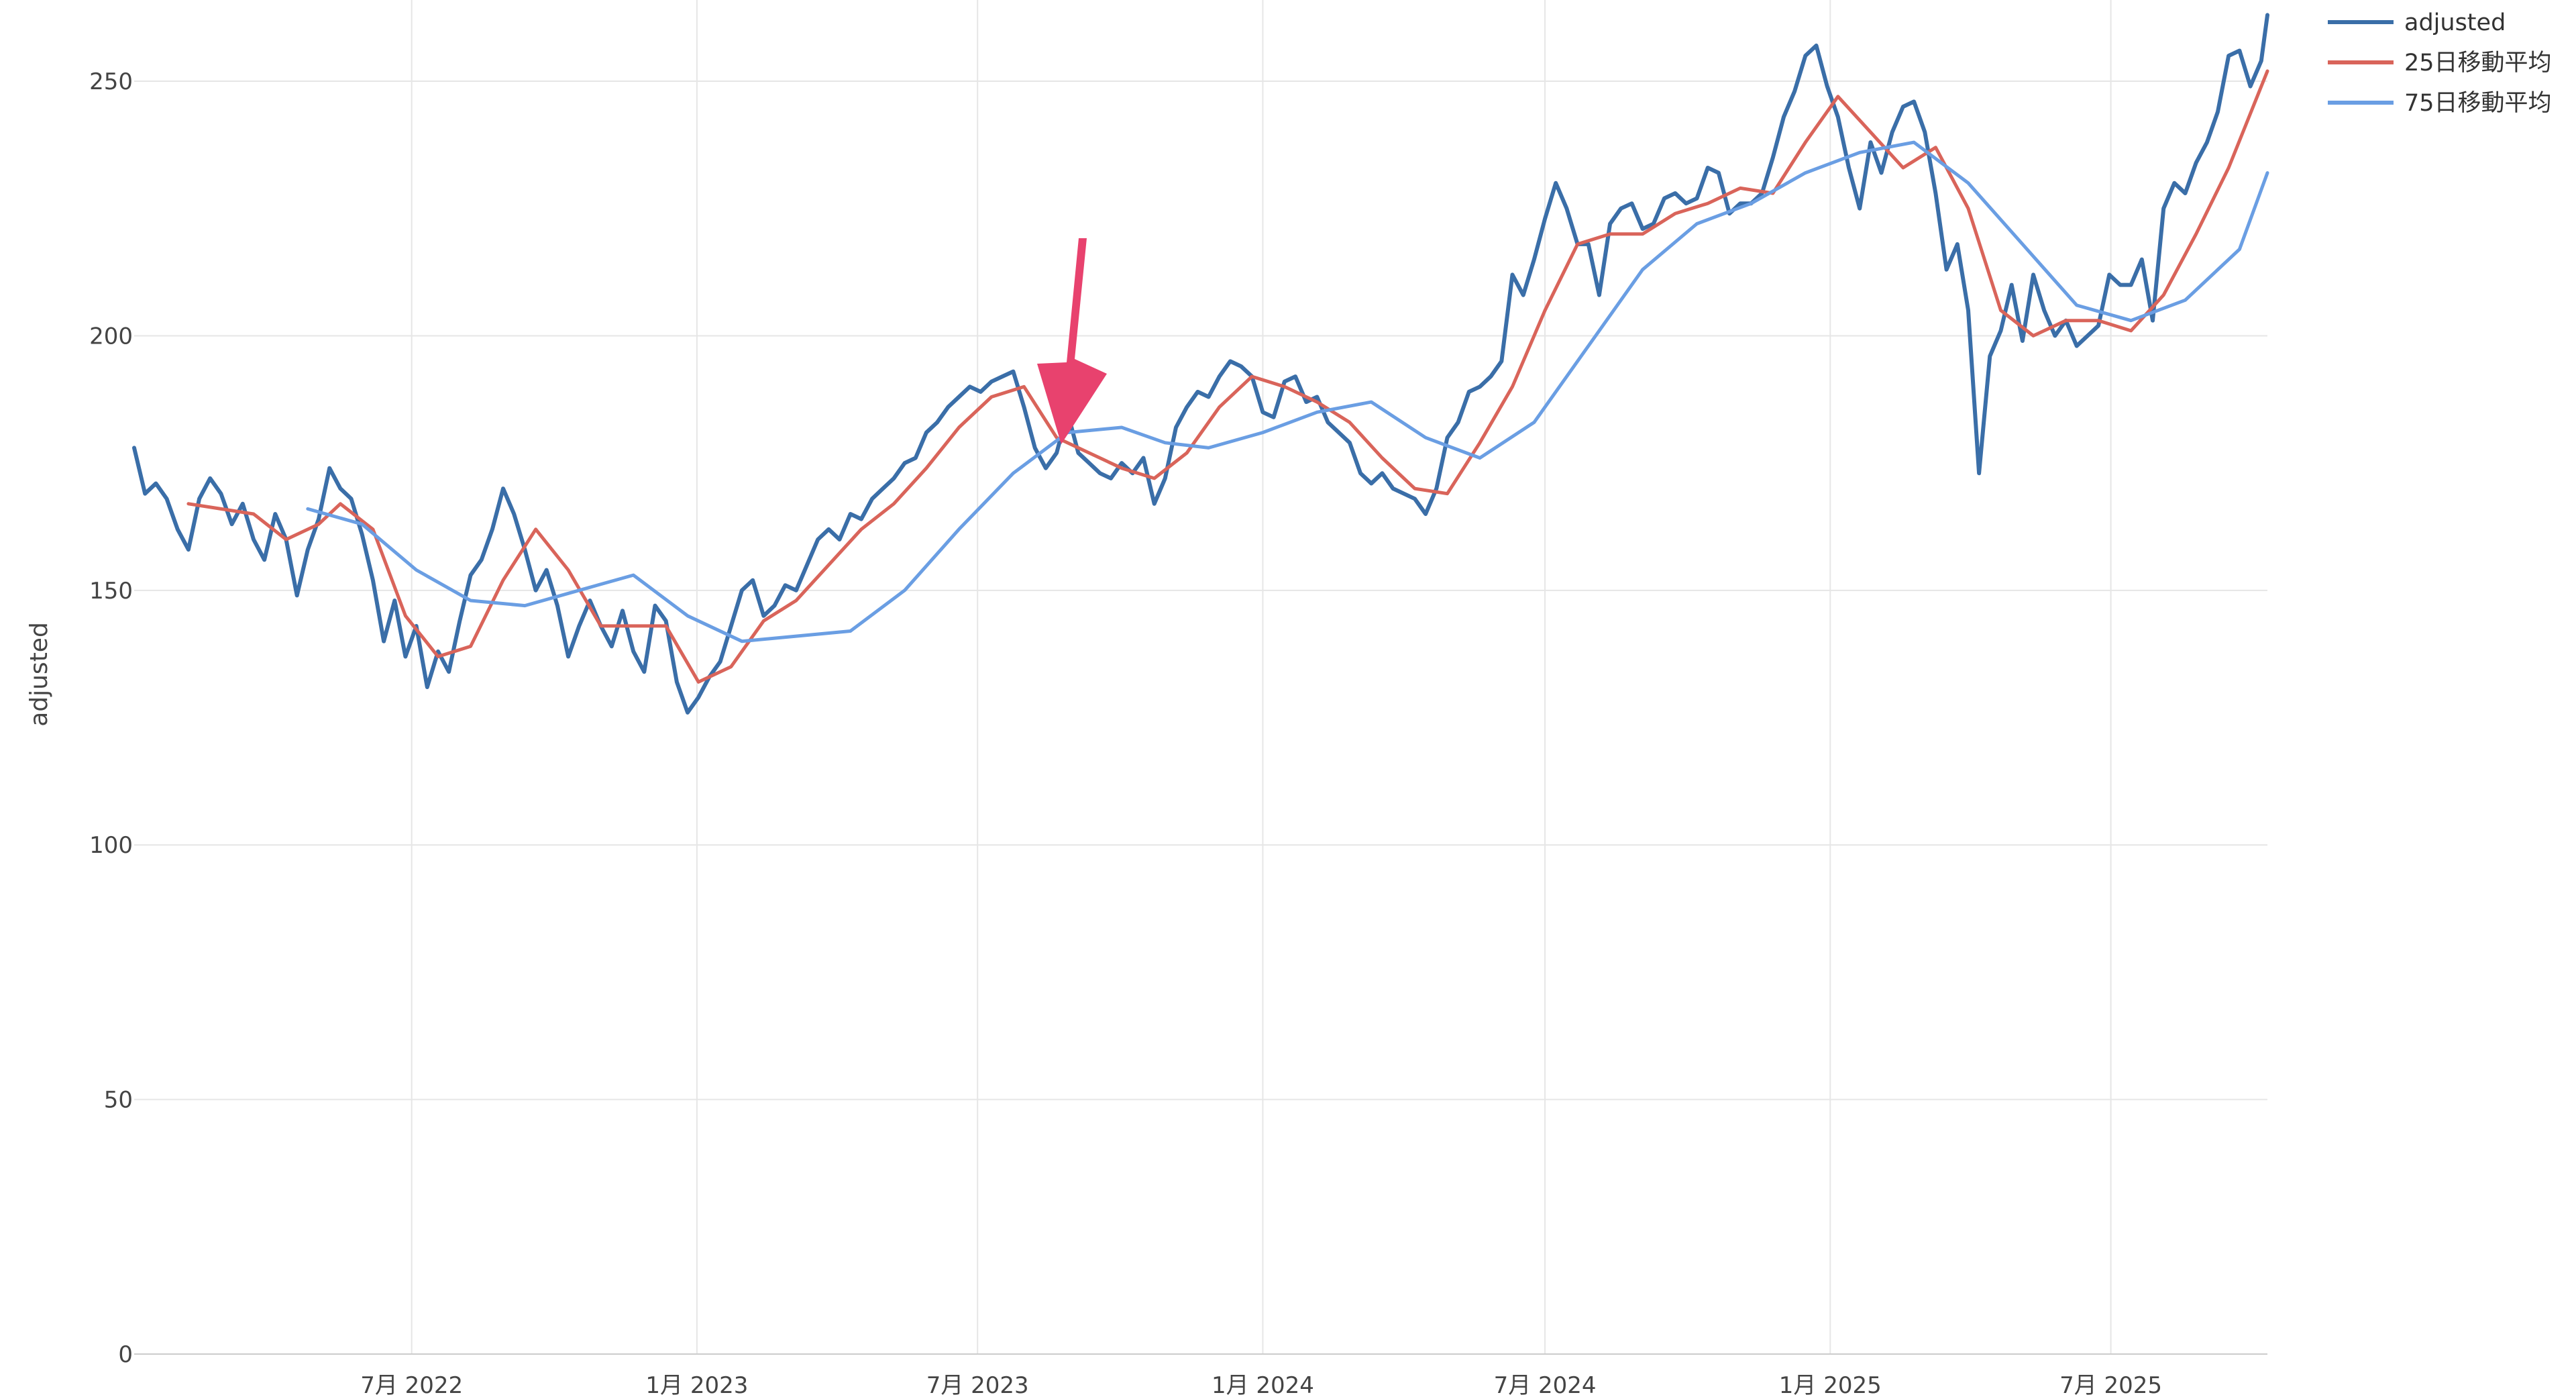 The width and height of the screenshot is (2576, 1397). What do you see at coordinates (111, 718) in the screenshot?
I see `y-axis: 0 50 100 150 200 250` at bounding box center [111, 718].